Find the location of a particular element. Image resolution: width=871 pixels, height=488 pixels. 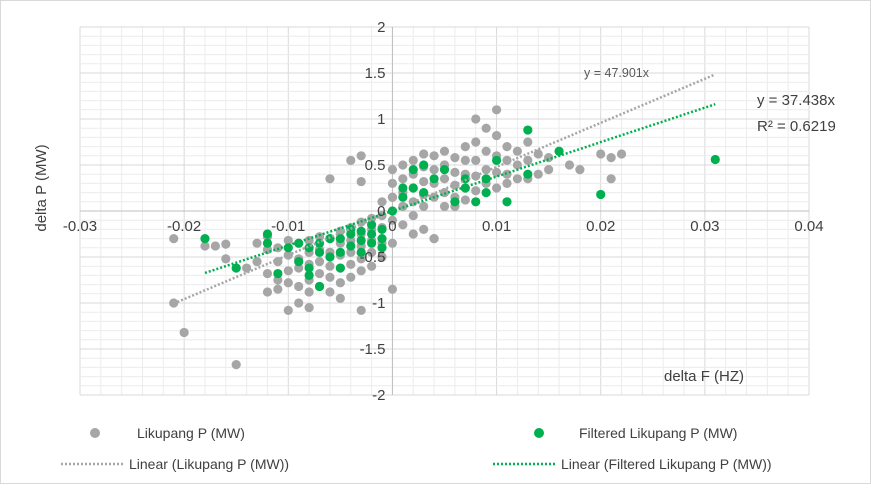

x-tick-label: 0.02 is located at coordinates (600, 226).